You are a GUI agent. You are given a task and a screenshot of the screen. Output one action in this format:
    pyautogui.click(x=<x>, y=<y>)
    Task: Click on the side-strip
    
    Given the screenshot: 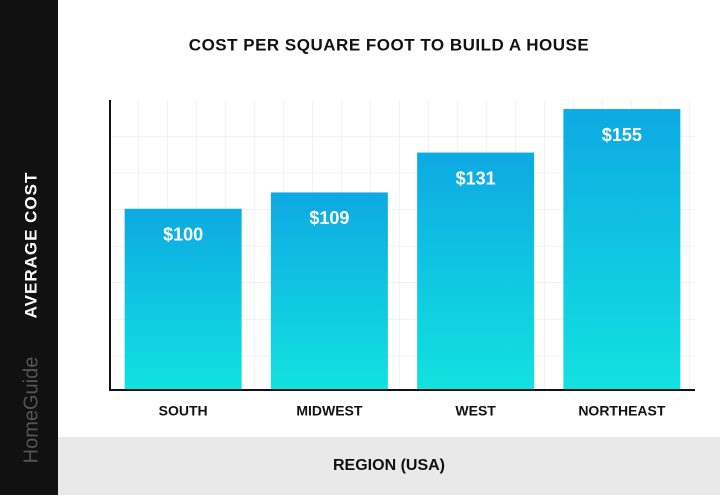 What is the action you would take?
    pyautogui.click(x=29, y=247)
    